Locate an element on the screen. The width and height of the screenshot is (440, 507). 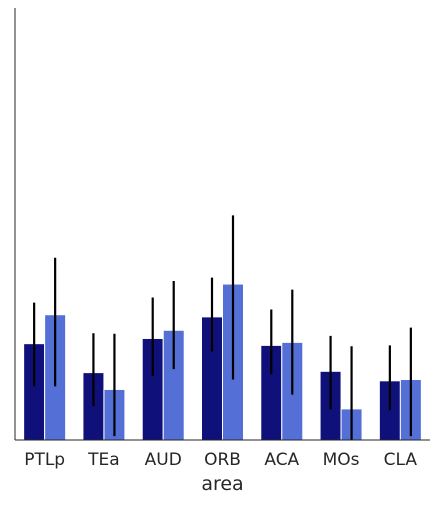
x-tick-labels: PTLp TEa AUD ORB ACA MOs CLA is located at coordinates (220, 460).